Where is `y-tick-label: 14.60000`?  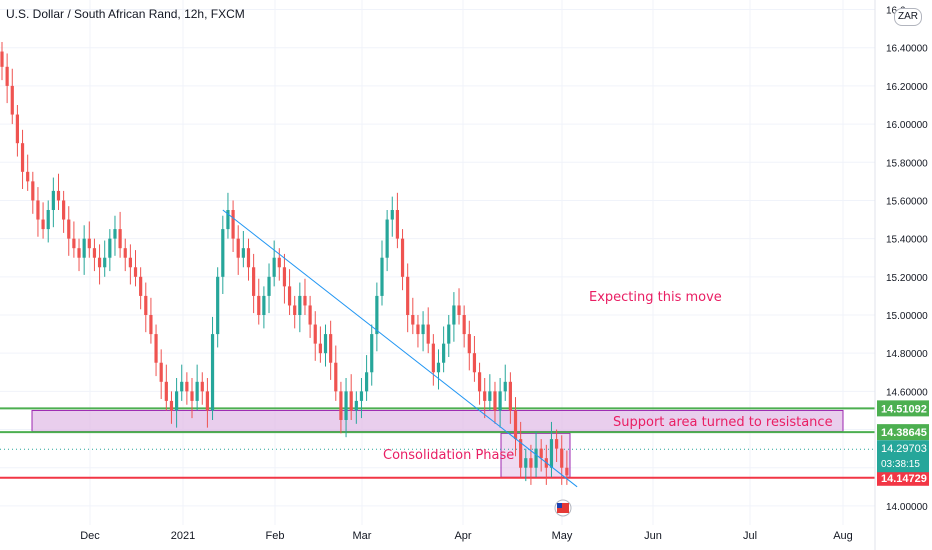
y-tick-label: 14.60000 is located at coordinates (907, 392).